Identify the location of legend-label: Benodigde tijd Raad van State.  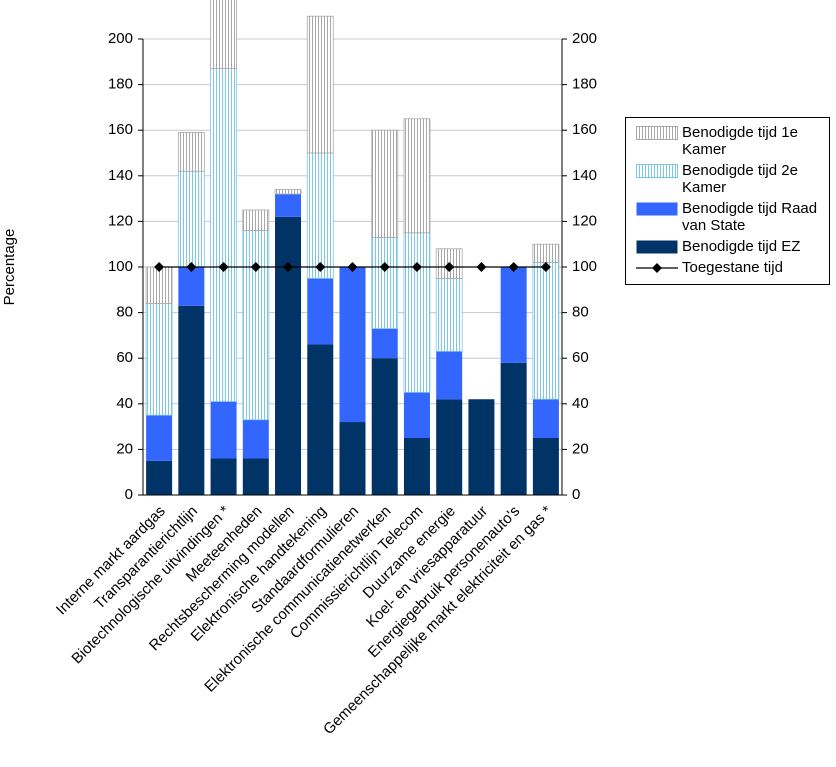
(750, 217).